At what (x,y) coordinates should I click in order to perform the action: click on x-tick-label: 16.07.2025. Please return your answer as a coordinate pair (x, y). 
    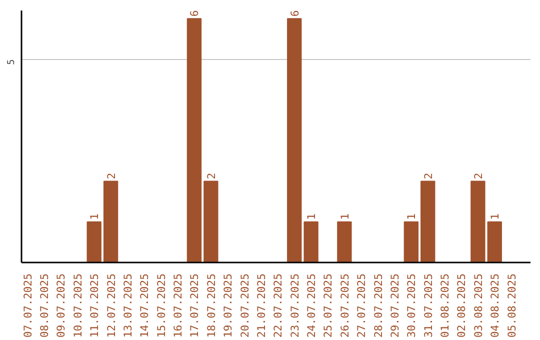
    Looking at the image, I should click on (178, 306).